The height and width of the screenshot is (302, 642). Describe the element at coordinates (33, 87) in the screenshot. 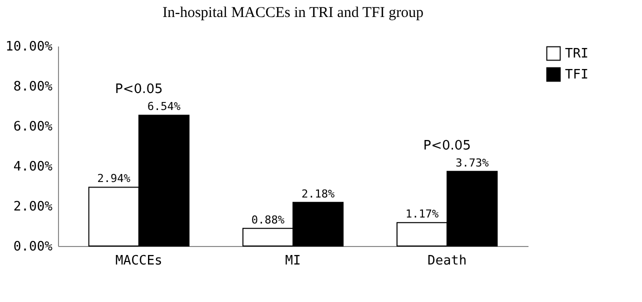

I see `y-tick-label: 8.00%` at that location.